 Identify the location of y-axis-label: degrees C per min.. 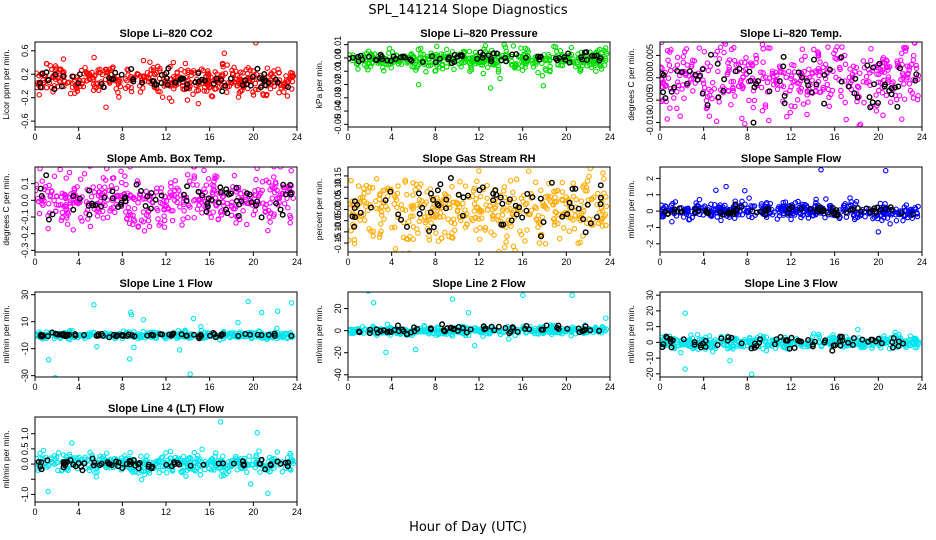
(6, 209).